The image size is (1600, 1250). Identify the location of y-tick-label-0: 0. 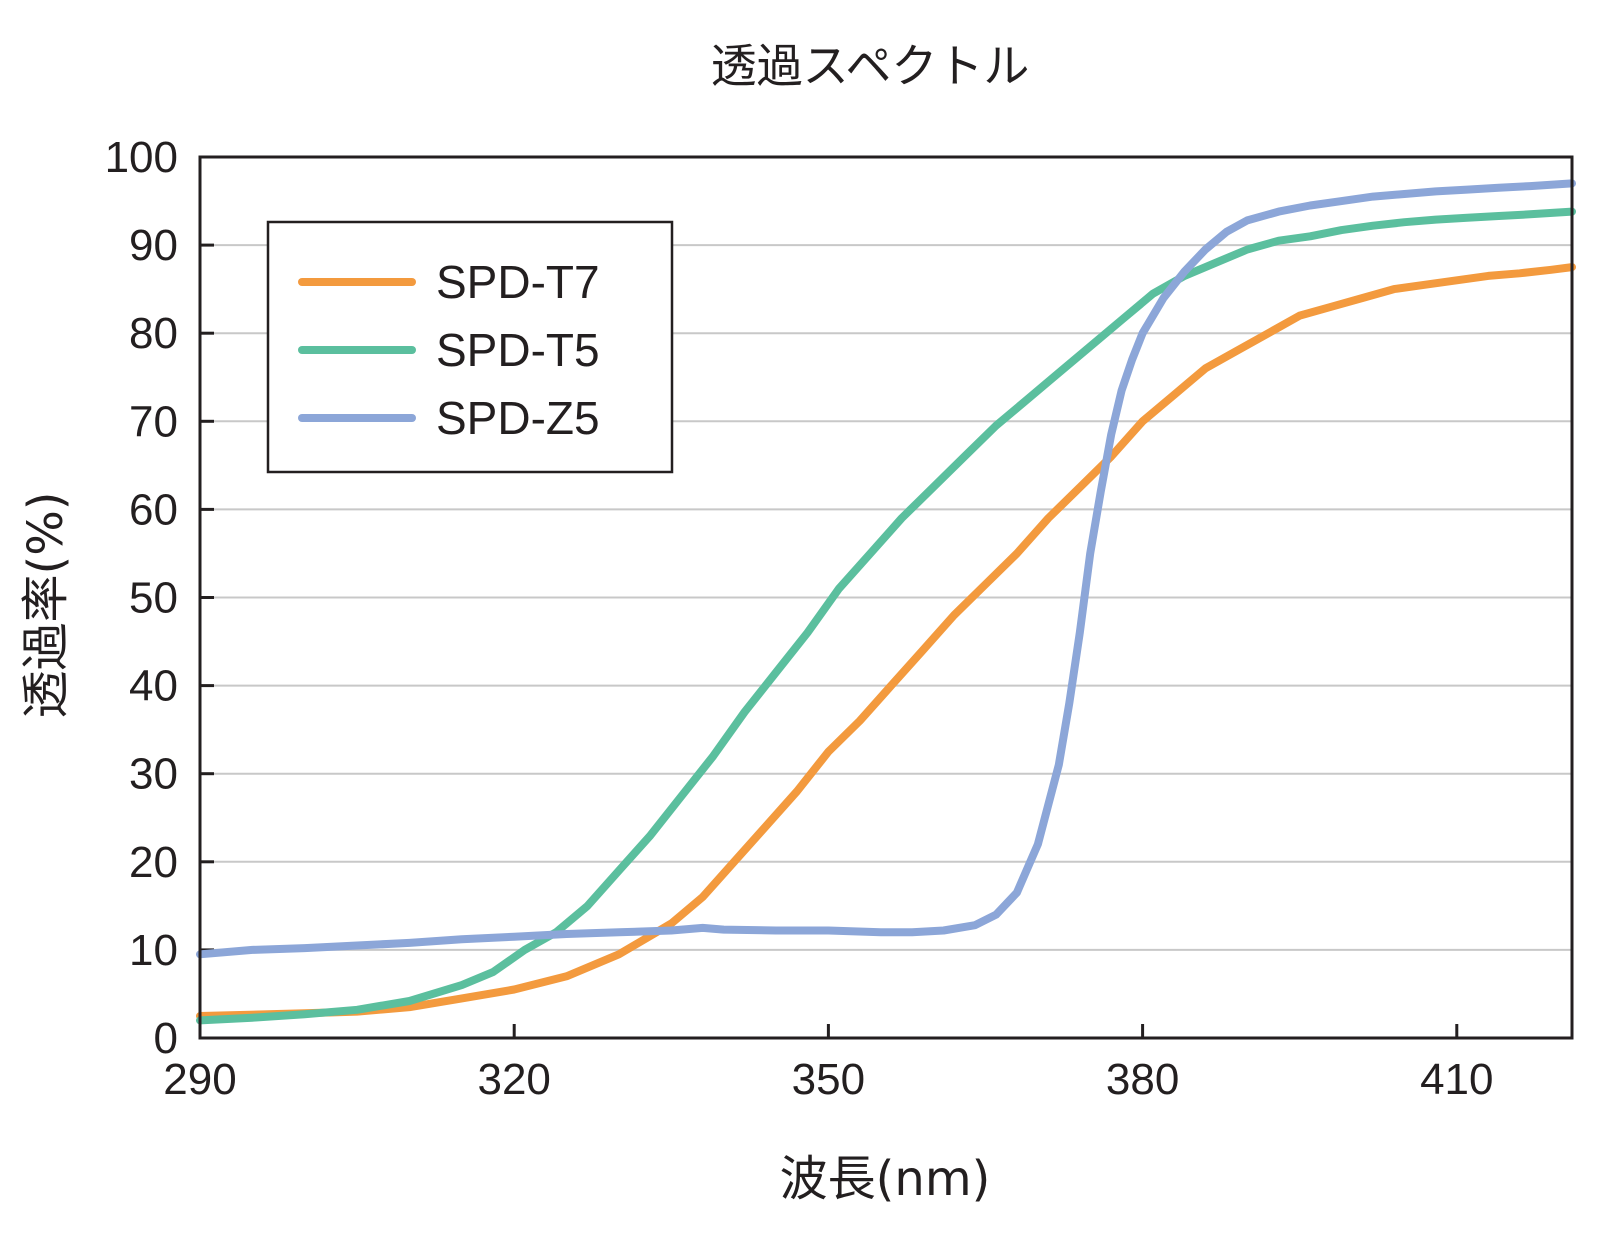
(166, 1038).